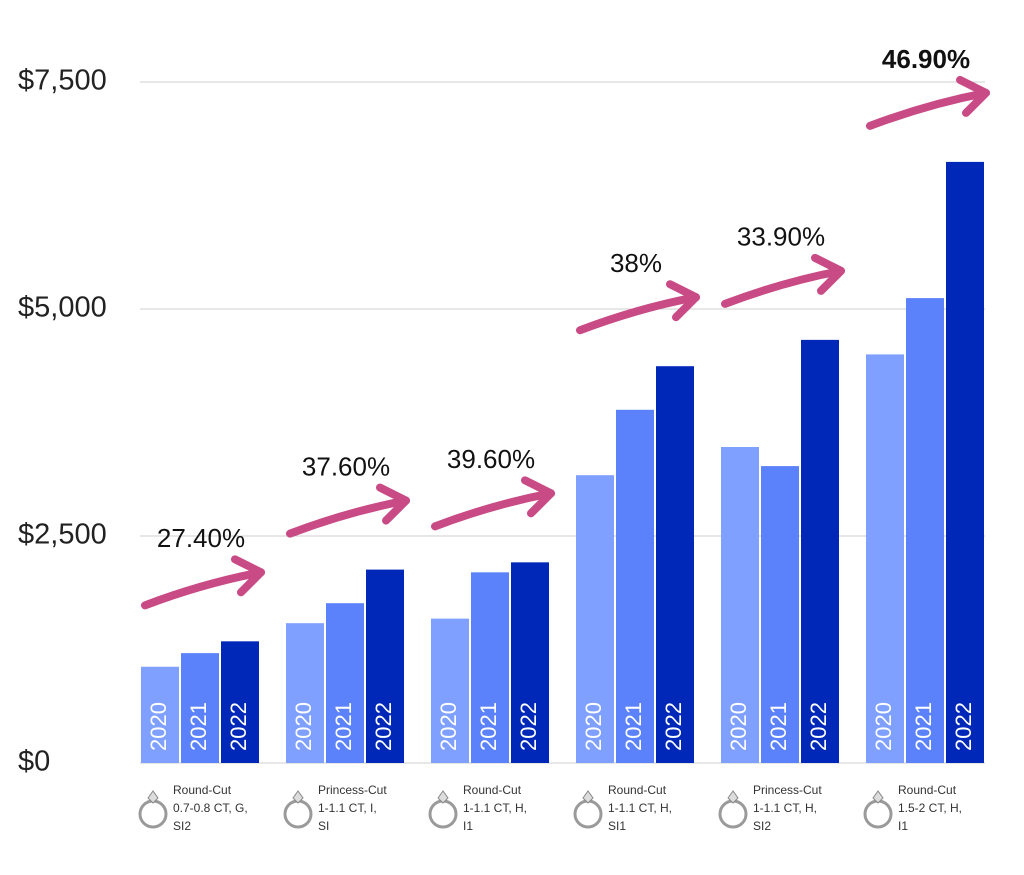 The width and height of the screenshot is (1024, 875). I want to click on category-label: SI, so click(323, 826).